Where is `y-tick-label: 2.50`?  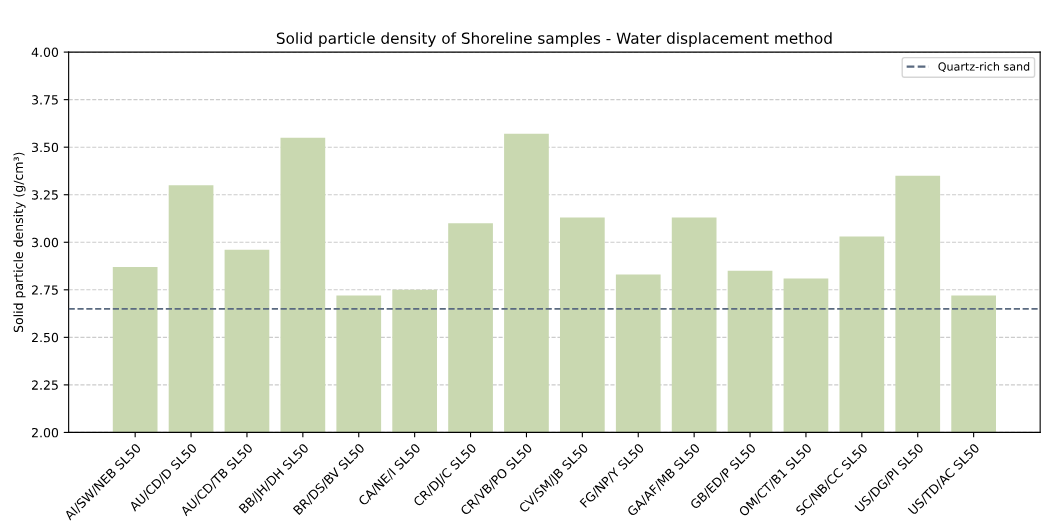 y-tick-label: 2.50 is located at coordinates (45, 337).